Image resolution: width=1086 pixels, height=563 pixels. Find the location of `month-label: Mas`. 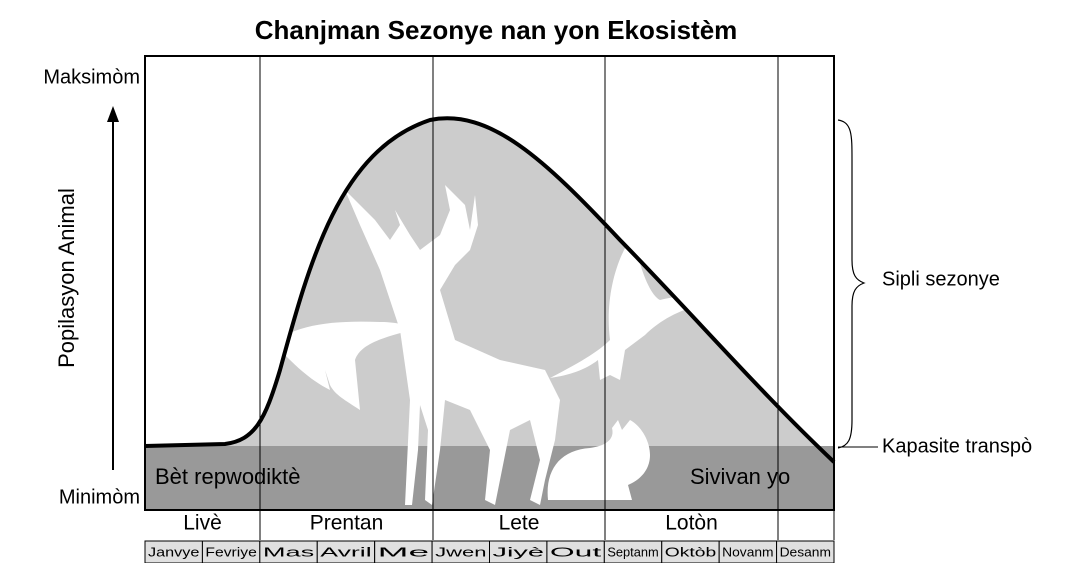

month-label: Mas is located at coordinates (289, 551).